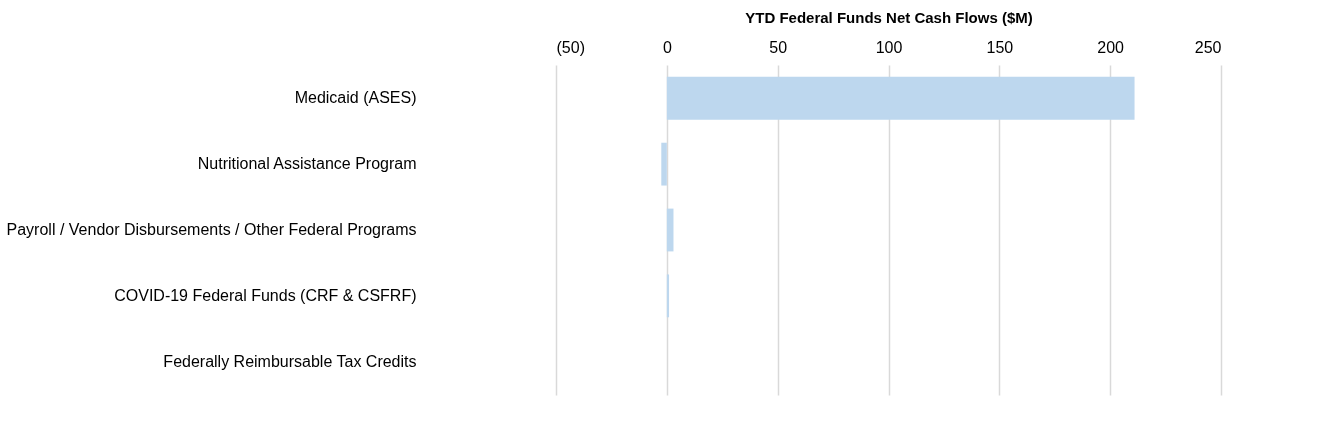 The height and width of the screenshot is (429, 1326). I want to click on x-tick-label: 250, so click(1208, 47).